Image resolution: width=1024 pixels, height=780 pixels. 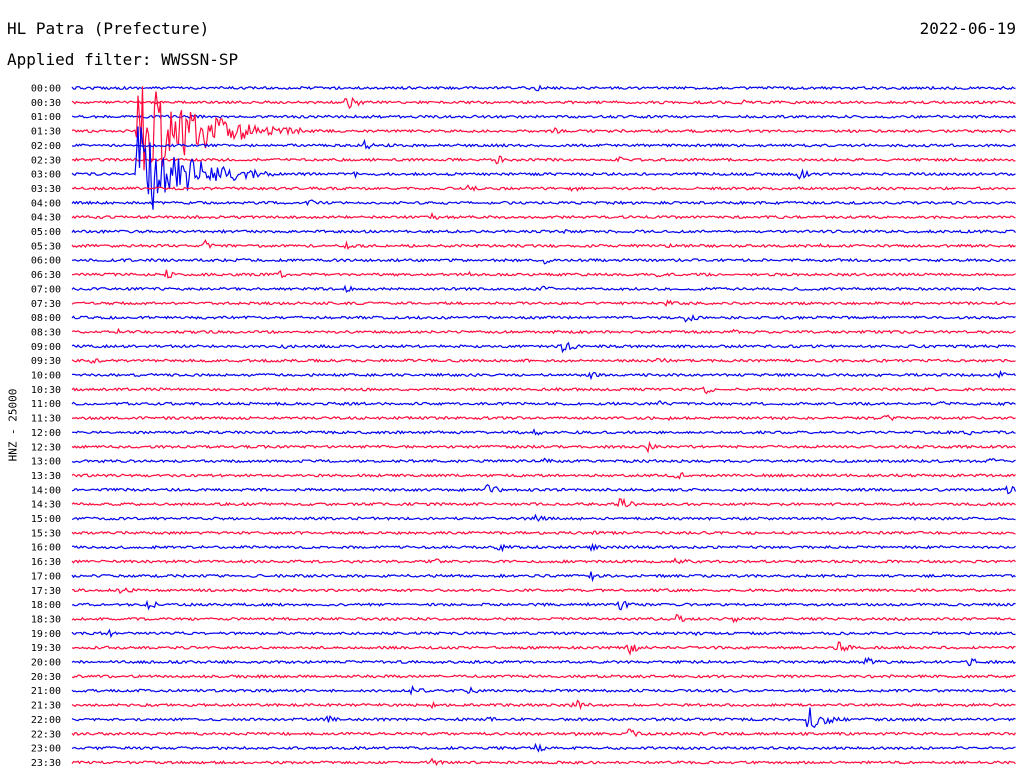 I want to click on time-label: 01:30, so click(x=46, y=132).